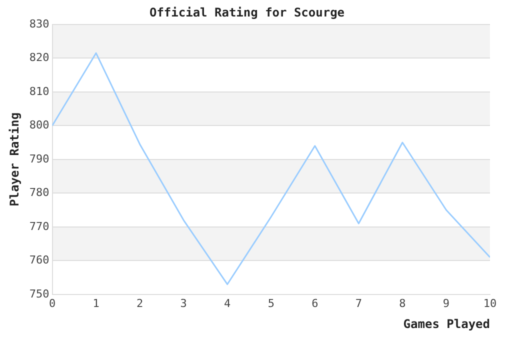  I want to click on y-tick-label: 780, so click(39, 193).